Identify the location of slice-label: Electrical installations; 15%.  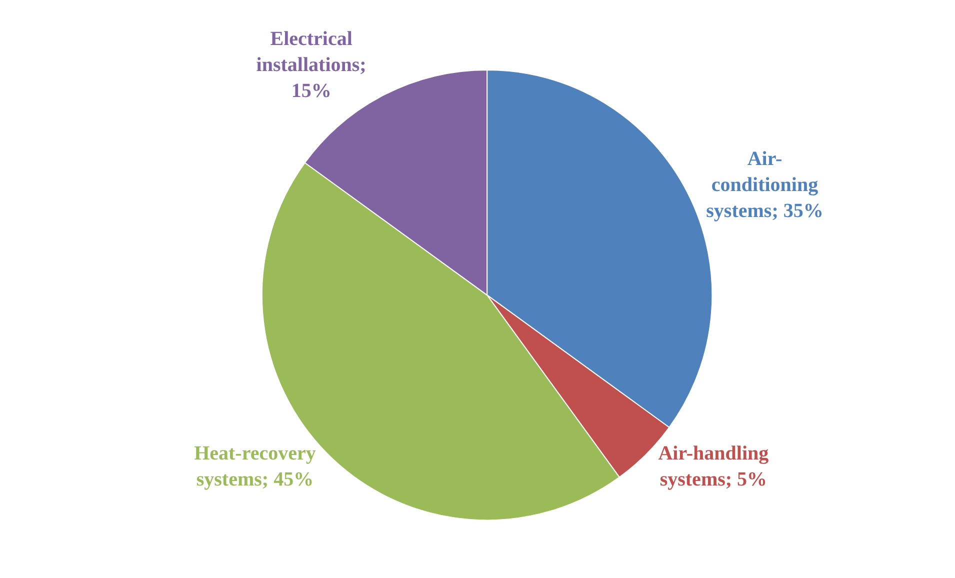
(311, 65).